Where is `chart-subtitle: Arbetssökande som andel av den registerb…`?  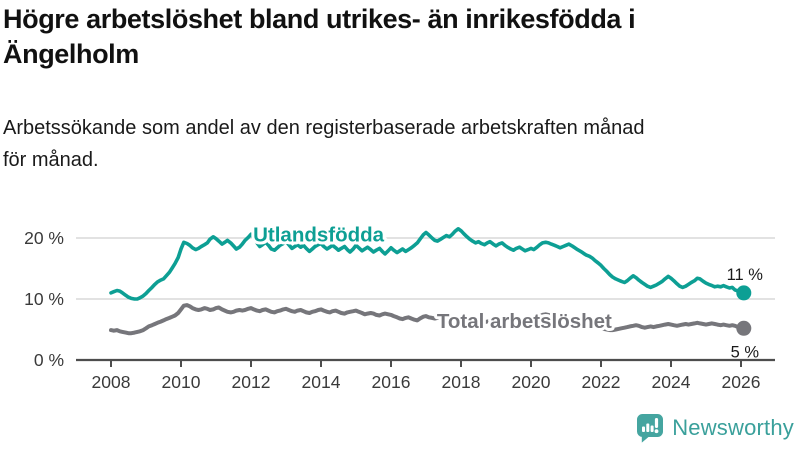 chart-subtitle: Arbetssökande som andel av den registerb… is located at coordinates (324, 144).